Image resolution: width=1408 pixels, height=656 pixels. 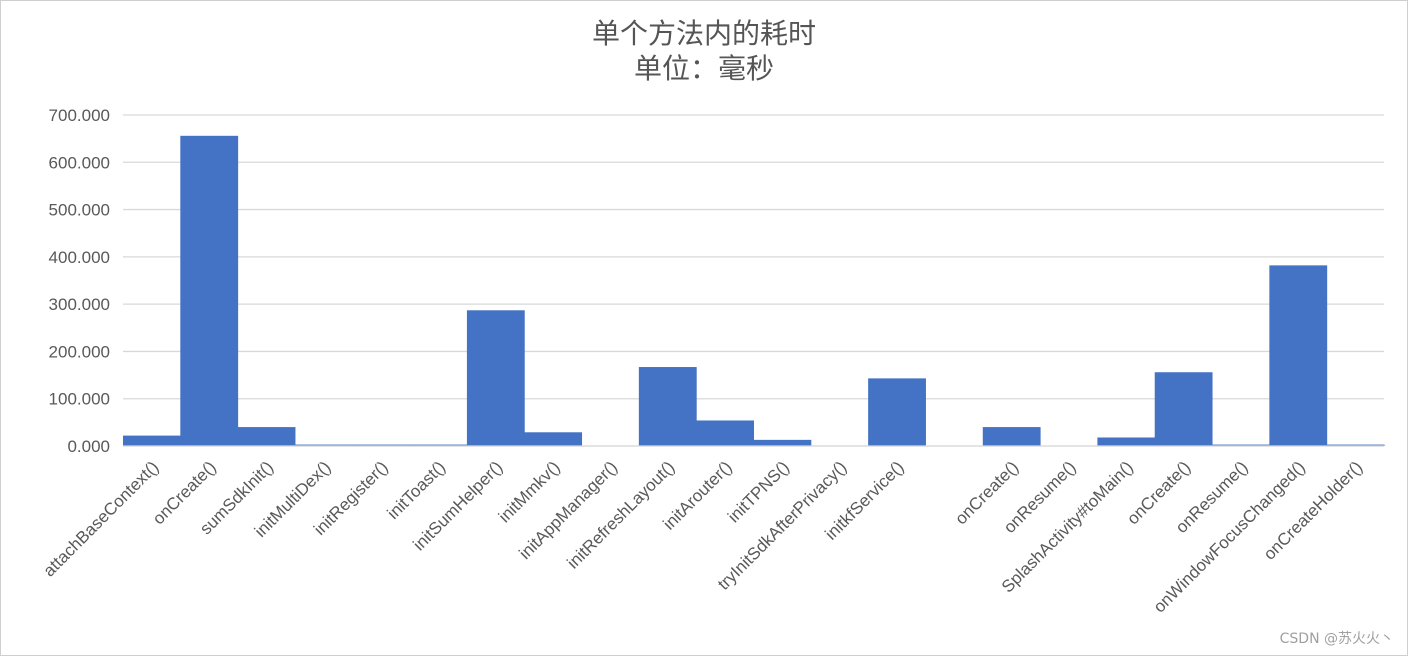 I want to click on watermark: CSDN @苏火火丶, so click(x=1336, y=639).